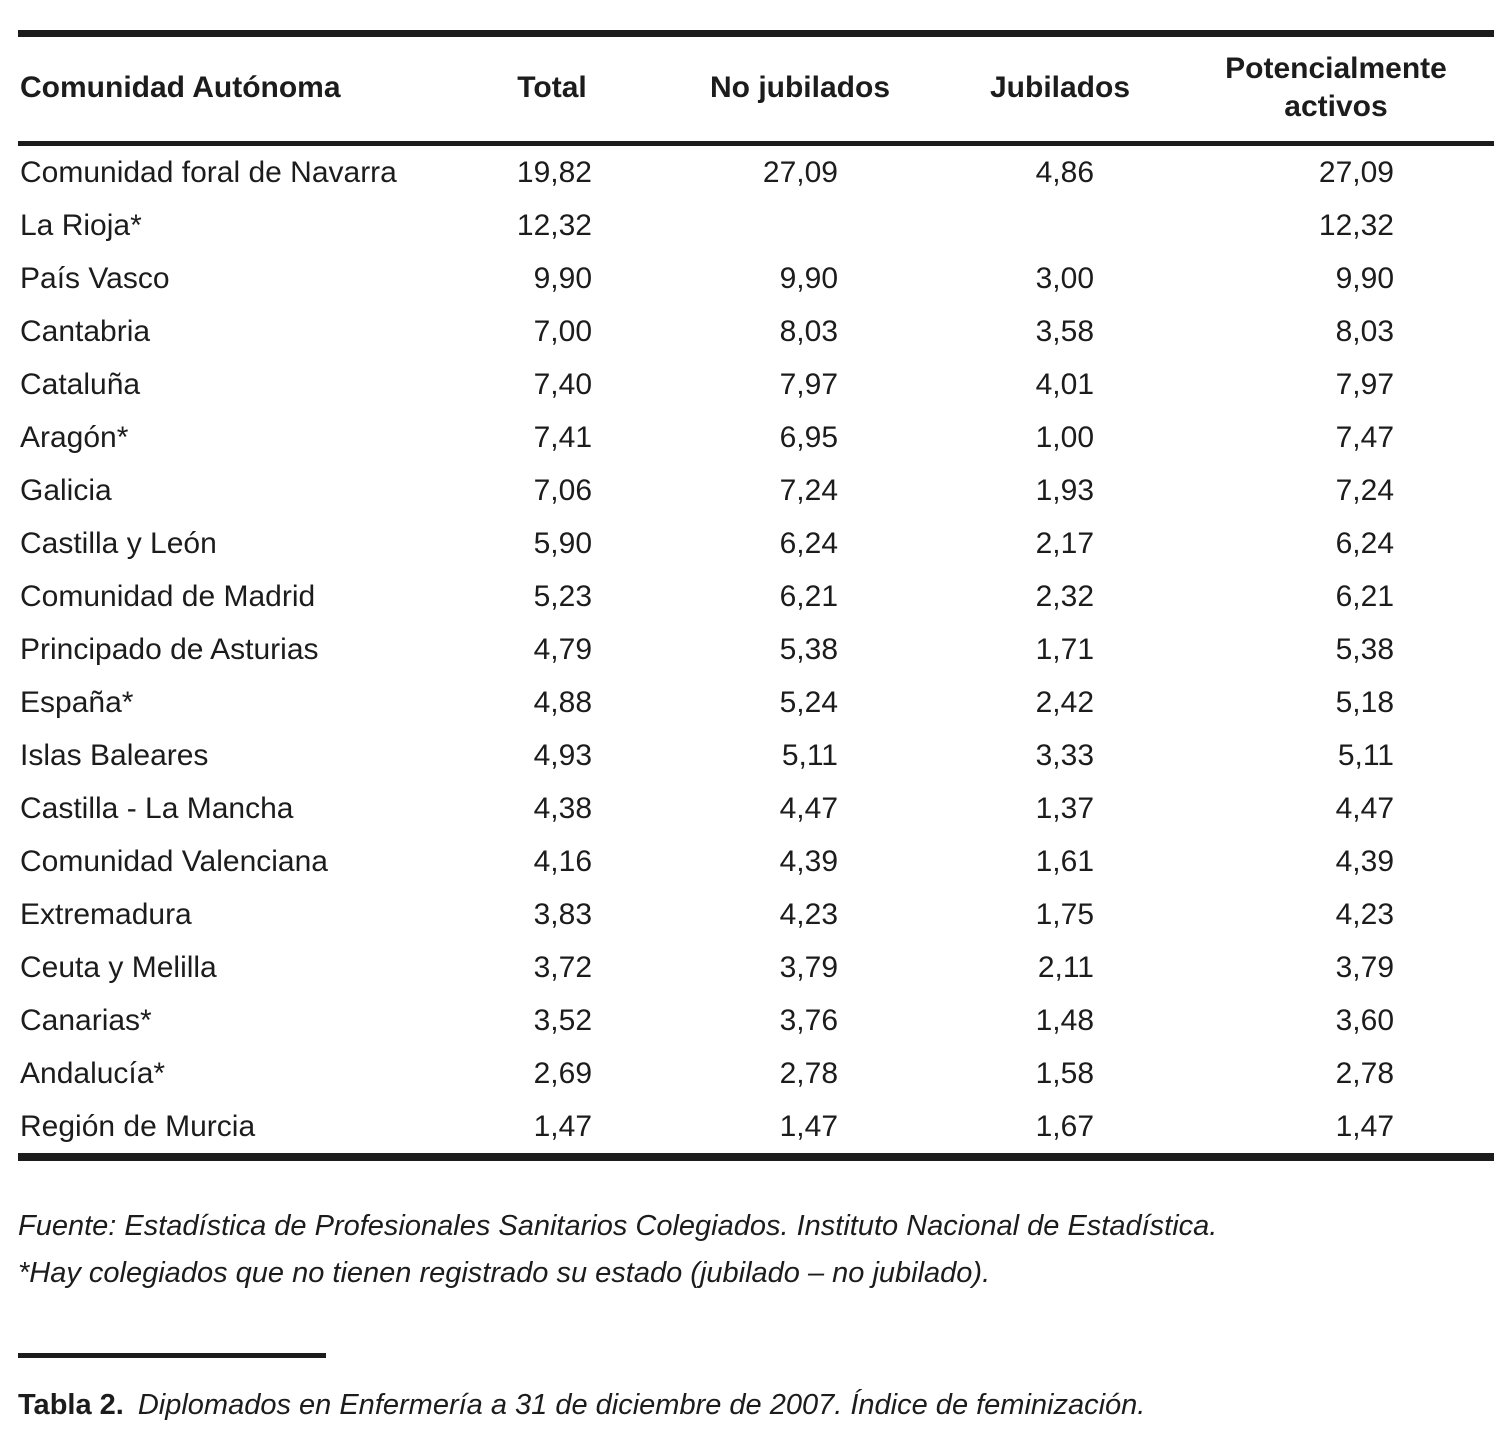 The image size is (1512, 1429). What do you see at coordinates (1364, 490) in the screenshot?
I see `row-value-potencialmente_activos: 7,24` at bounding box center [1364, 490].